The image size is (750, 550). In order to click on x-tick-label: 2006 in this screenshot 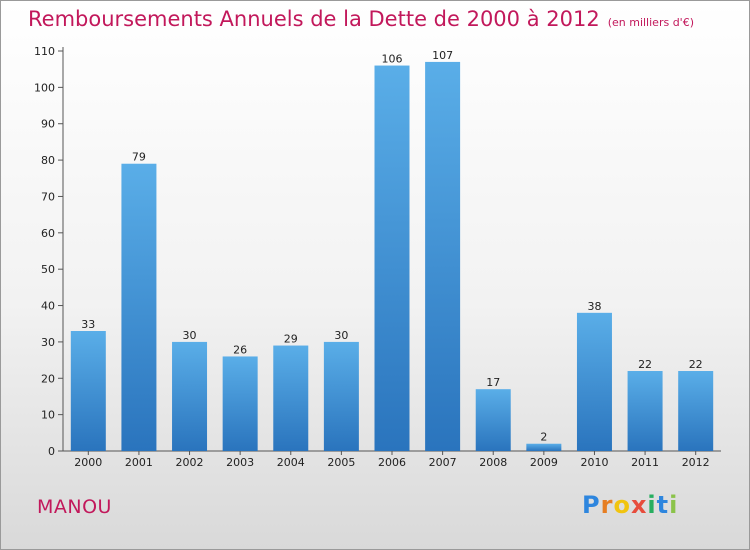, I will do `click(392, 462)`.